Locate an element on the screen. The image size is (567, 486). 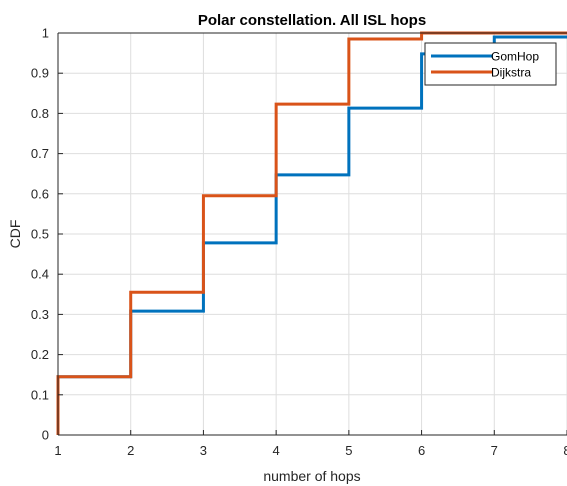
x-axis-label: number of hops is located at coordinates (311, 476).